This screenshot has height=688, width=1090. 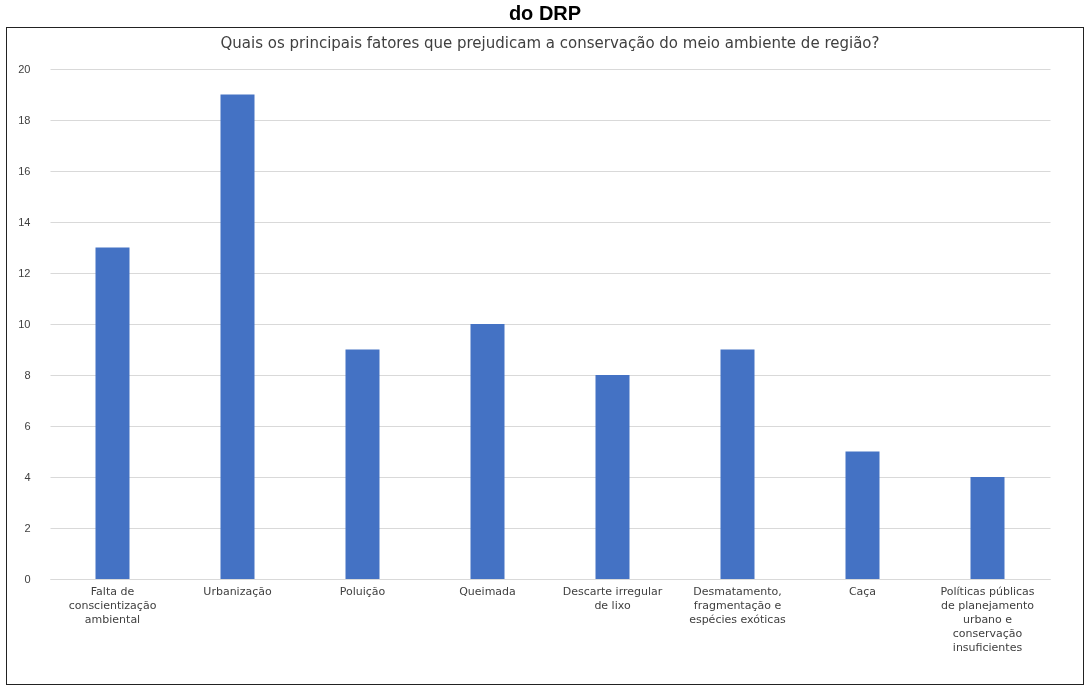 What do you see at coordinates (27, 476) in the screenshot?
I see `y-tick-label: 4` at bounding box center [27, 476].